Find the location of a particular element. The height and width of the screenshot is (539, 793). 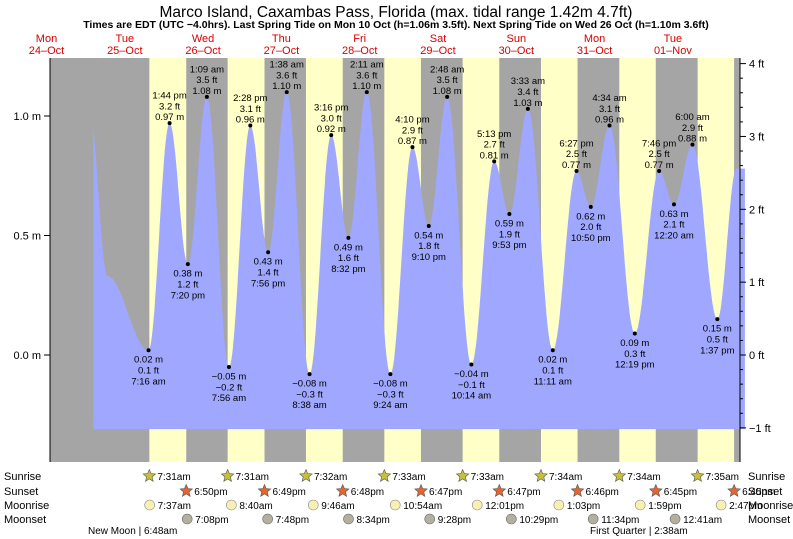

moonrise-event: 7:37am is located at coordinates (167, 505).